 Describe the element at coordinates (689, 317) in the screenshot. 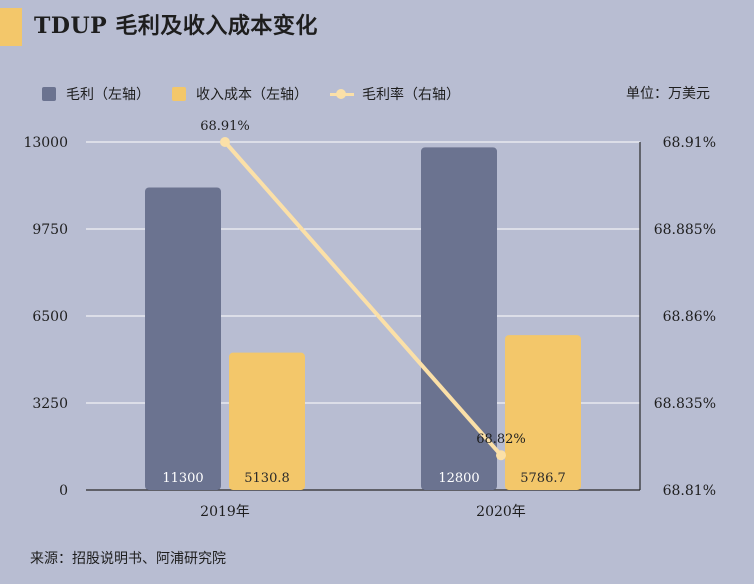

I see `y-right-tick-label: 68.86%` at that location.